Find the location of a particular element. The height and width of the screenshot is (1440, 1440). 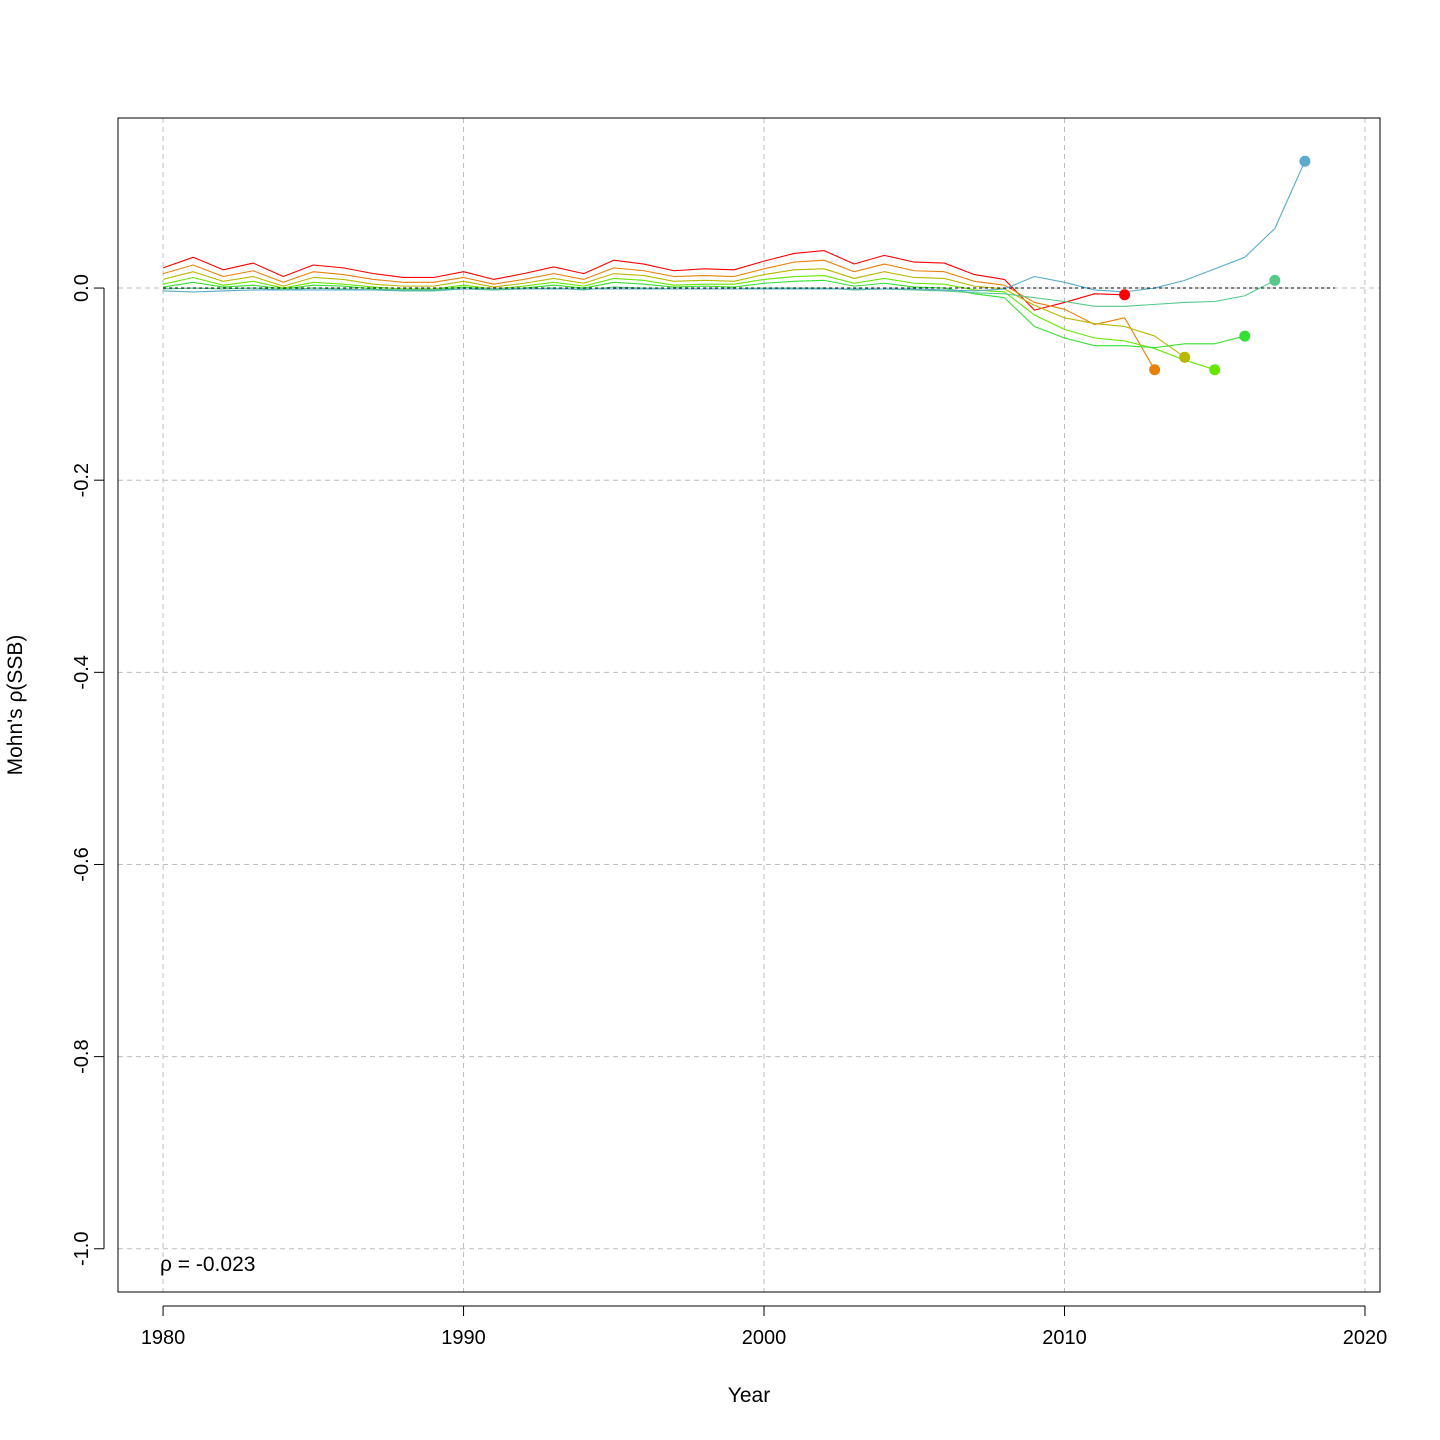

y-axis: 0.0 -0.2 -0.4 -0.6 -0.8 -1.0 is located at coordinates (88, 770).